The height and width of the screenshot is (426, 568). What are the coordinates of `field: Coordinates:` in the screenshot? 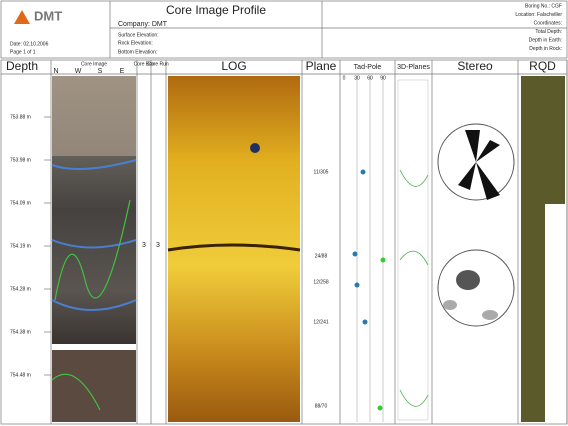 It's located at (548, 23).